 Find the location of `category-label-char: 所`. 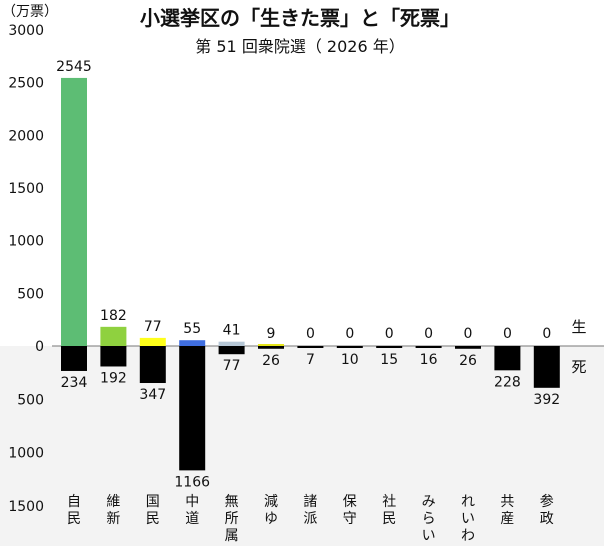

category-label-char: 所 is located at coordinates (232, 519).